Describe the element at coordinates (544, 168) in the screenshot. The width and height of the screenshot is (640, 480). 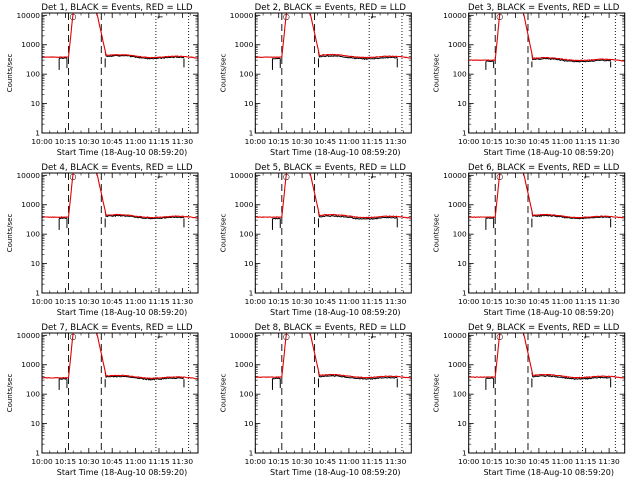
I see `panel-title: Det 6, BLACK = Events, RED = LLD` at that location.